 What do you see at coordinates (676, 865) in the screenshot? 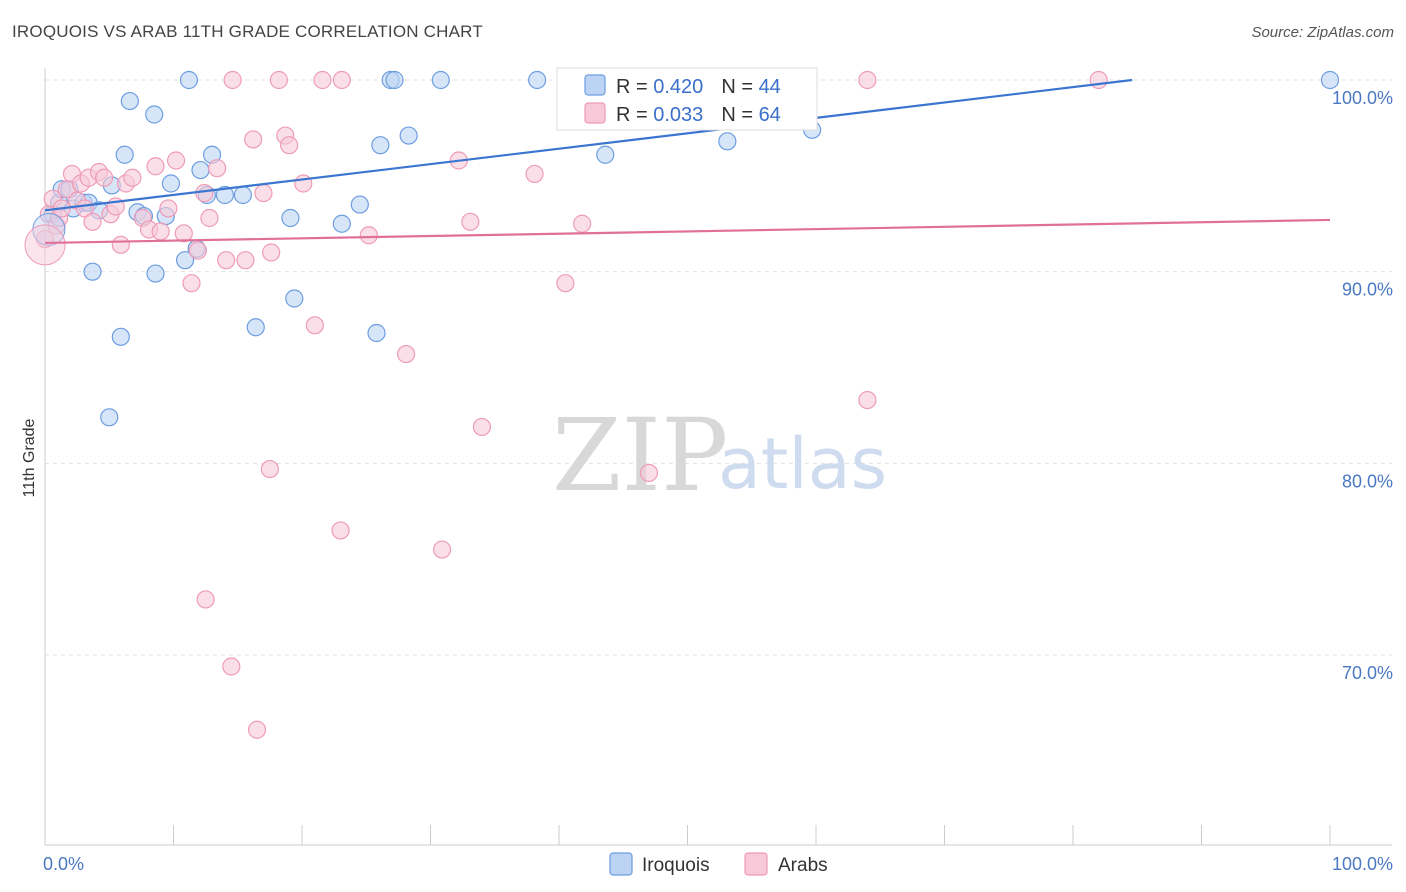
I see `series-legend-label-iroquois: Iroquois` at bounding box center [676, 865].